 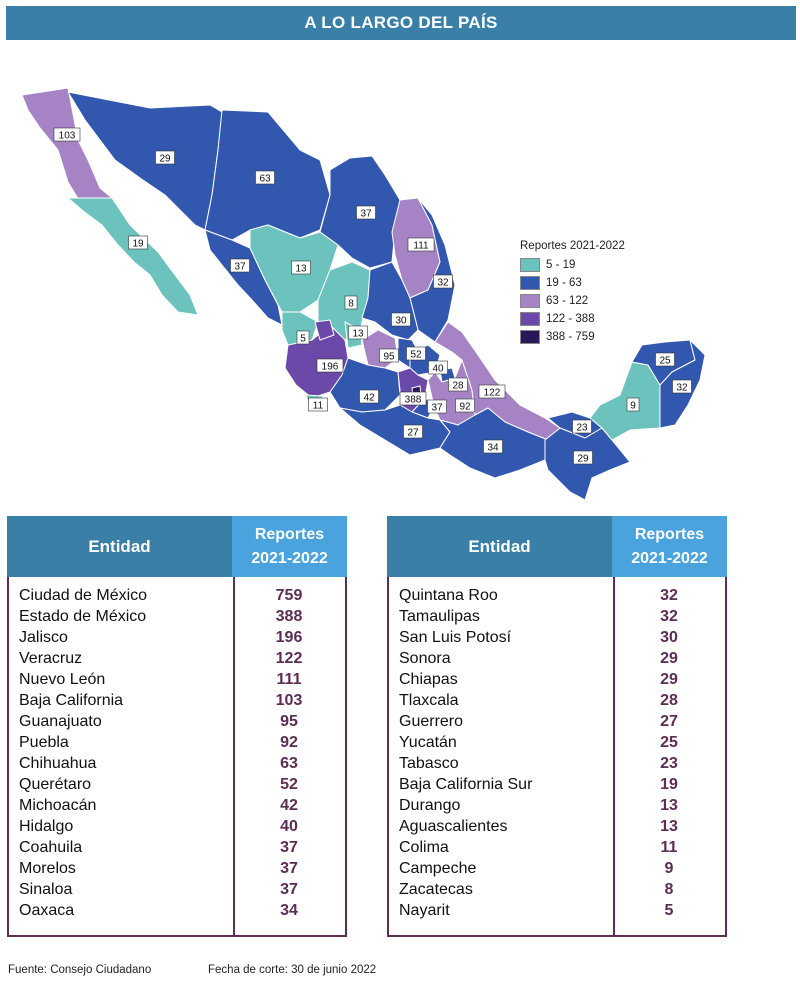 What do you see at coordinates (289, 637) in the screenshot?
I see `report-count: 196` at bounding box center [289, 637].